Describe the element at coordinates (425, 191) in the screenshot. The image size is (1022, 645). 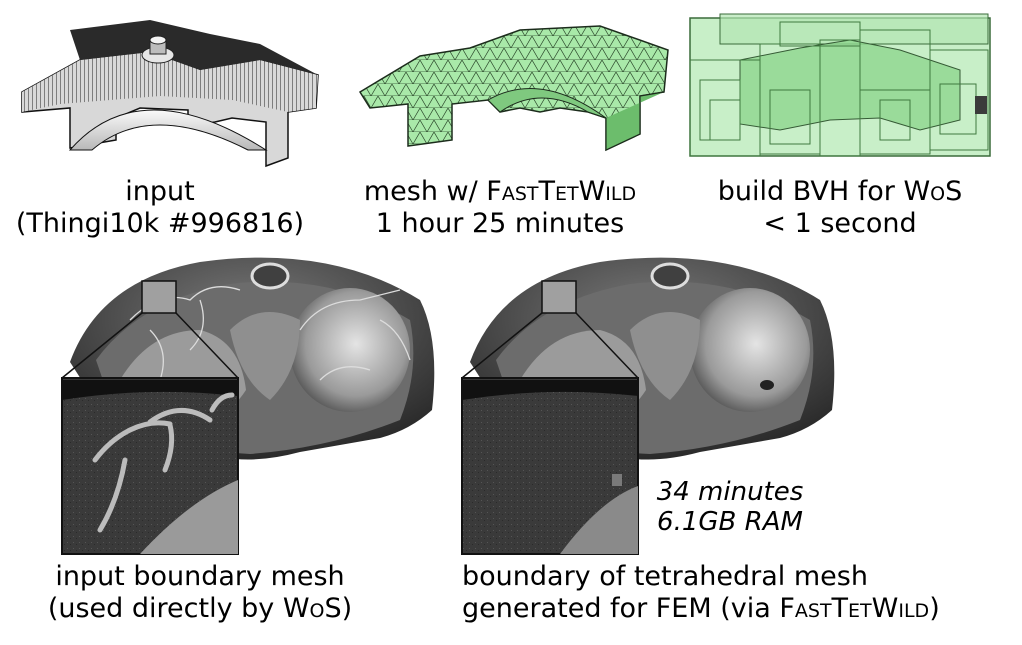
I see `caption-mesh-prefix: mesh w/` at that location.